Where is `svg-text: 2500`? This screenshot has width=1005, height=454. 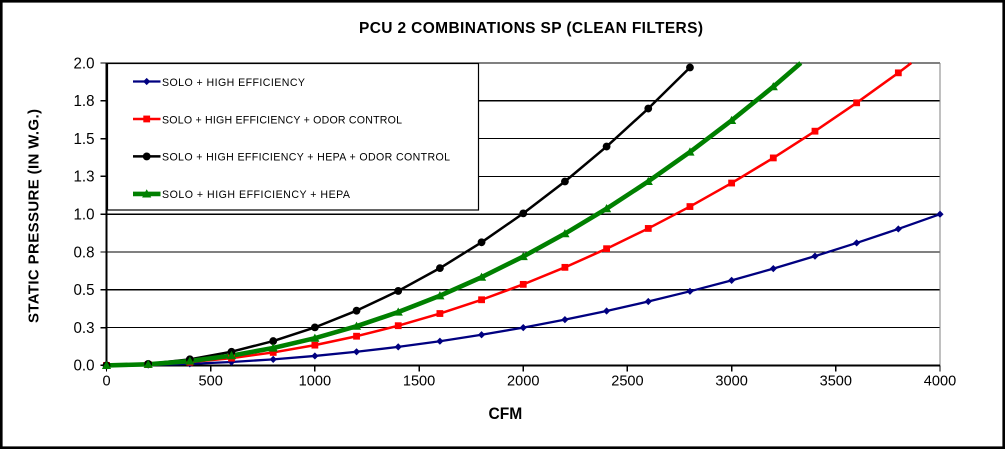 svg-text: 2500 is located at coordinates (627, 381).